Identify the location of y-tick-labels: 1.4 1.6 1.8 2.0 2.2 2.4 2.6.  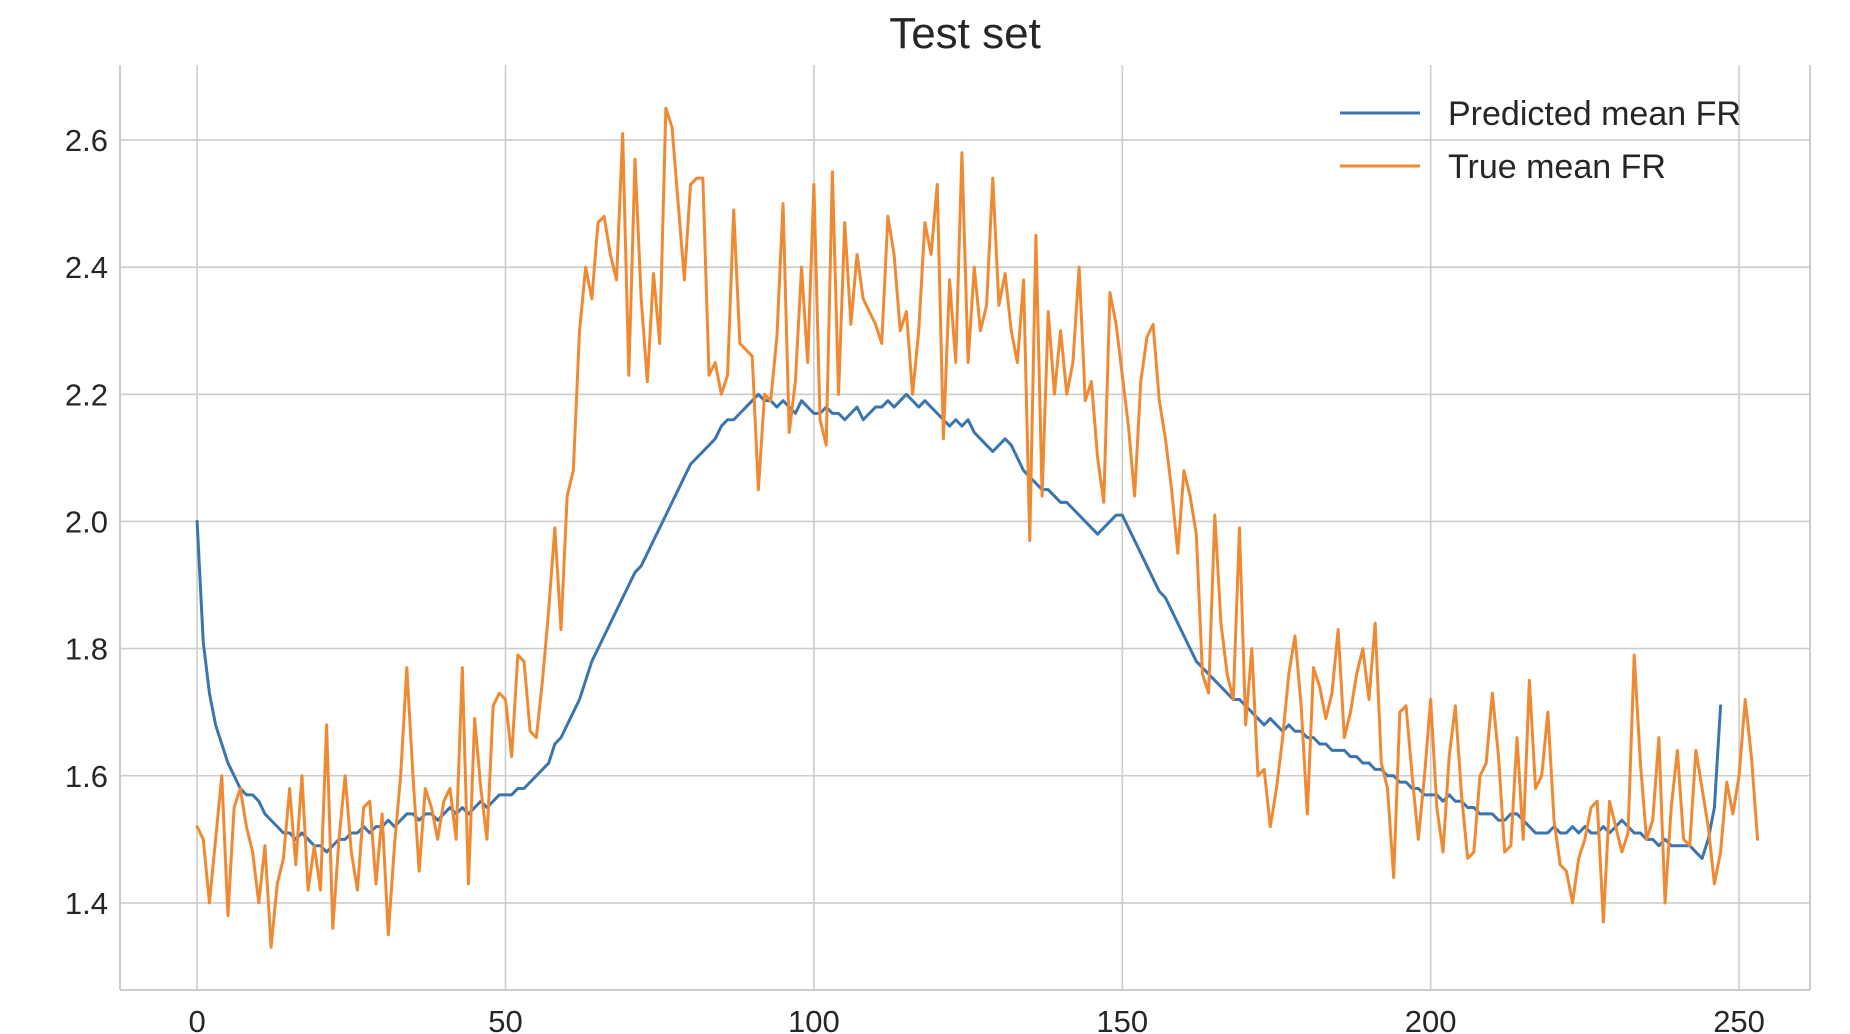
(86, 522).